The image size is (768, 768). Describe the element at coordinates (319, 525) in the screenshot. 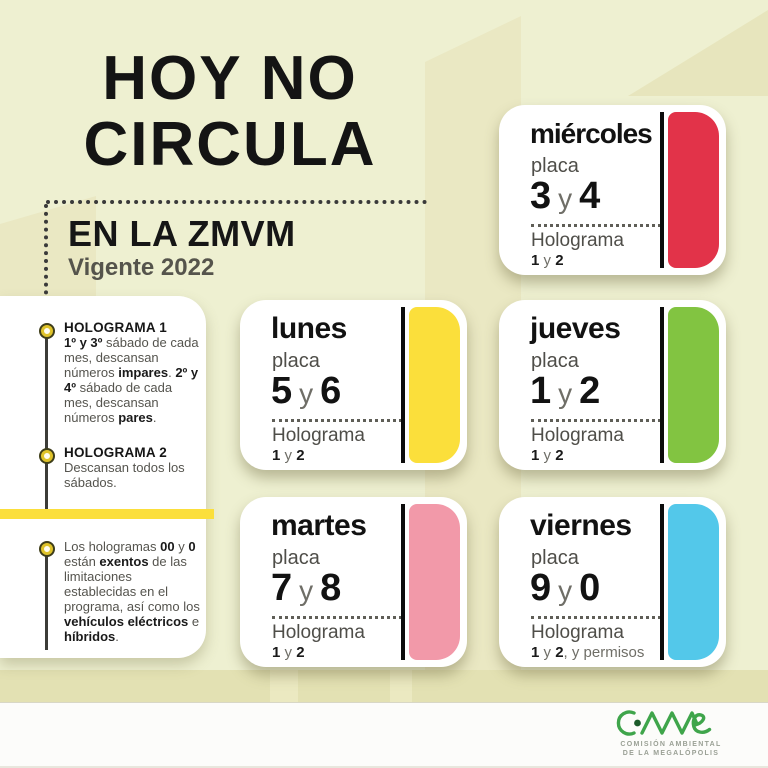

I see `day-name: martes` at that location.